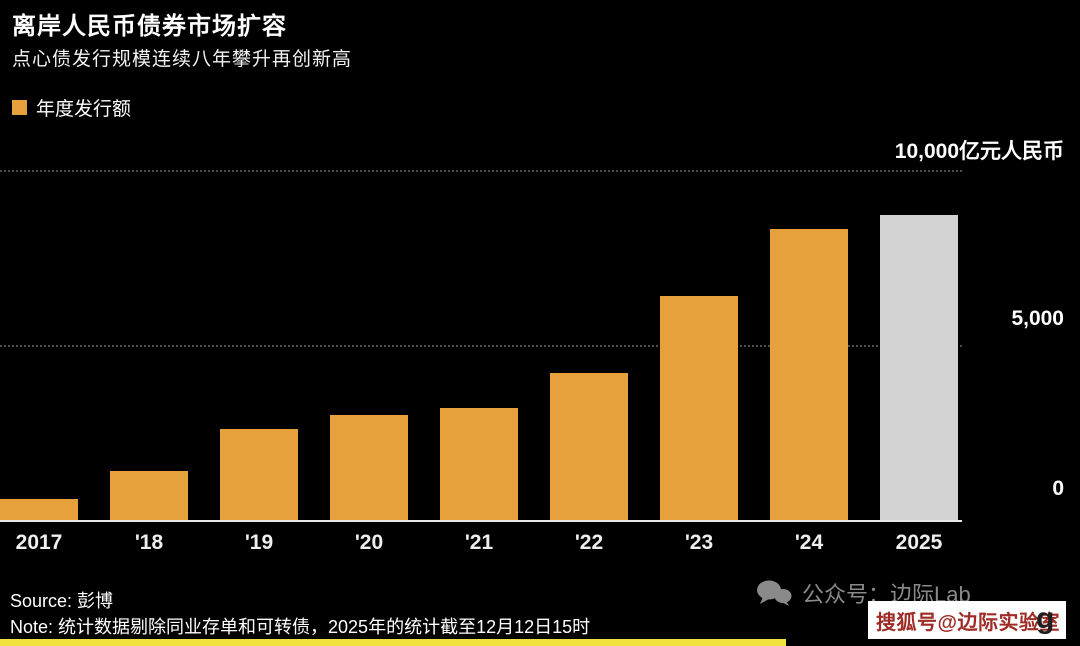 This screenshot has height=646, width=1080. Describe the element at coordinates (481, 521) in the screenshot. I see `x-axis-baseline` at that location.